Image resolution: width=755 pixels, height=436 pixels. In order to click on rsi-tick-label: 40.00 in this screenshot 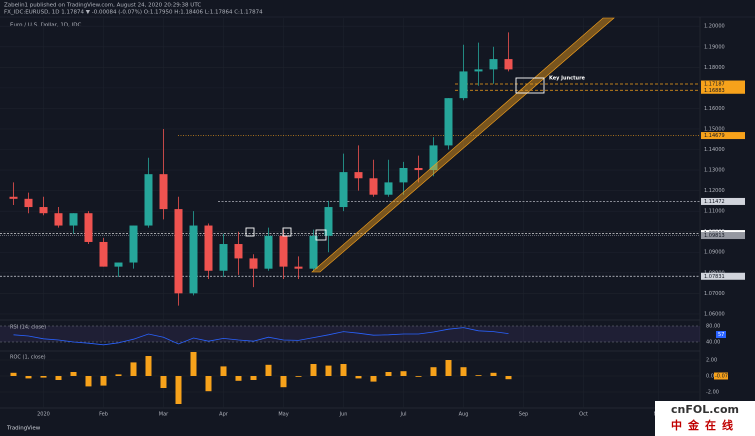, I will do `click(713, 343)`.